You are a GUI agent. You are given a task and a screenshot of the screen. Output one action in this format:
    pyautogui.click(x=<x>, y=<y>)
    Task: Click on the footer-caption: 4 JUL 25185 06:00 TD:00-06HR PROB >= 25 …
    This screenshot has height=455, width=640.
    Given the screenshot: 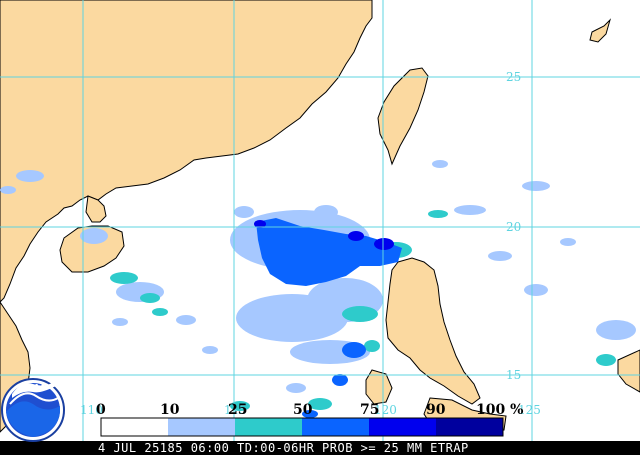 What is the action you would take?
    pyautogui.click(x=283, y=448)
    